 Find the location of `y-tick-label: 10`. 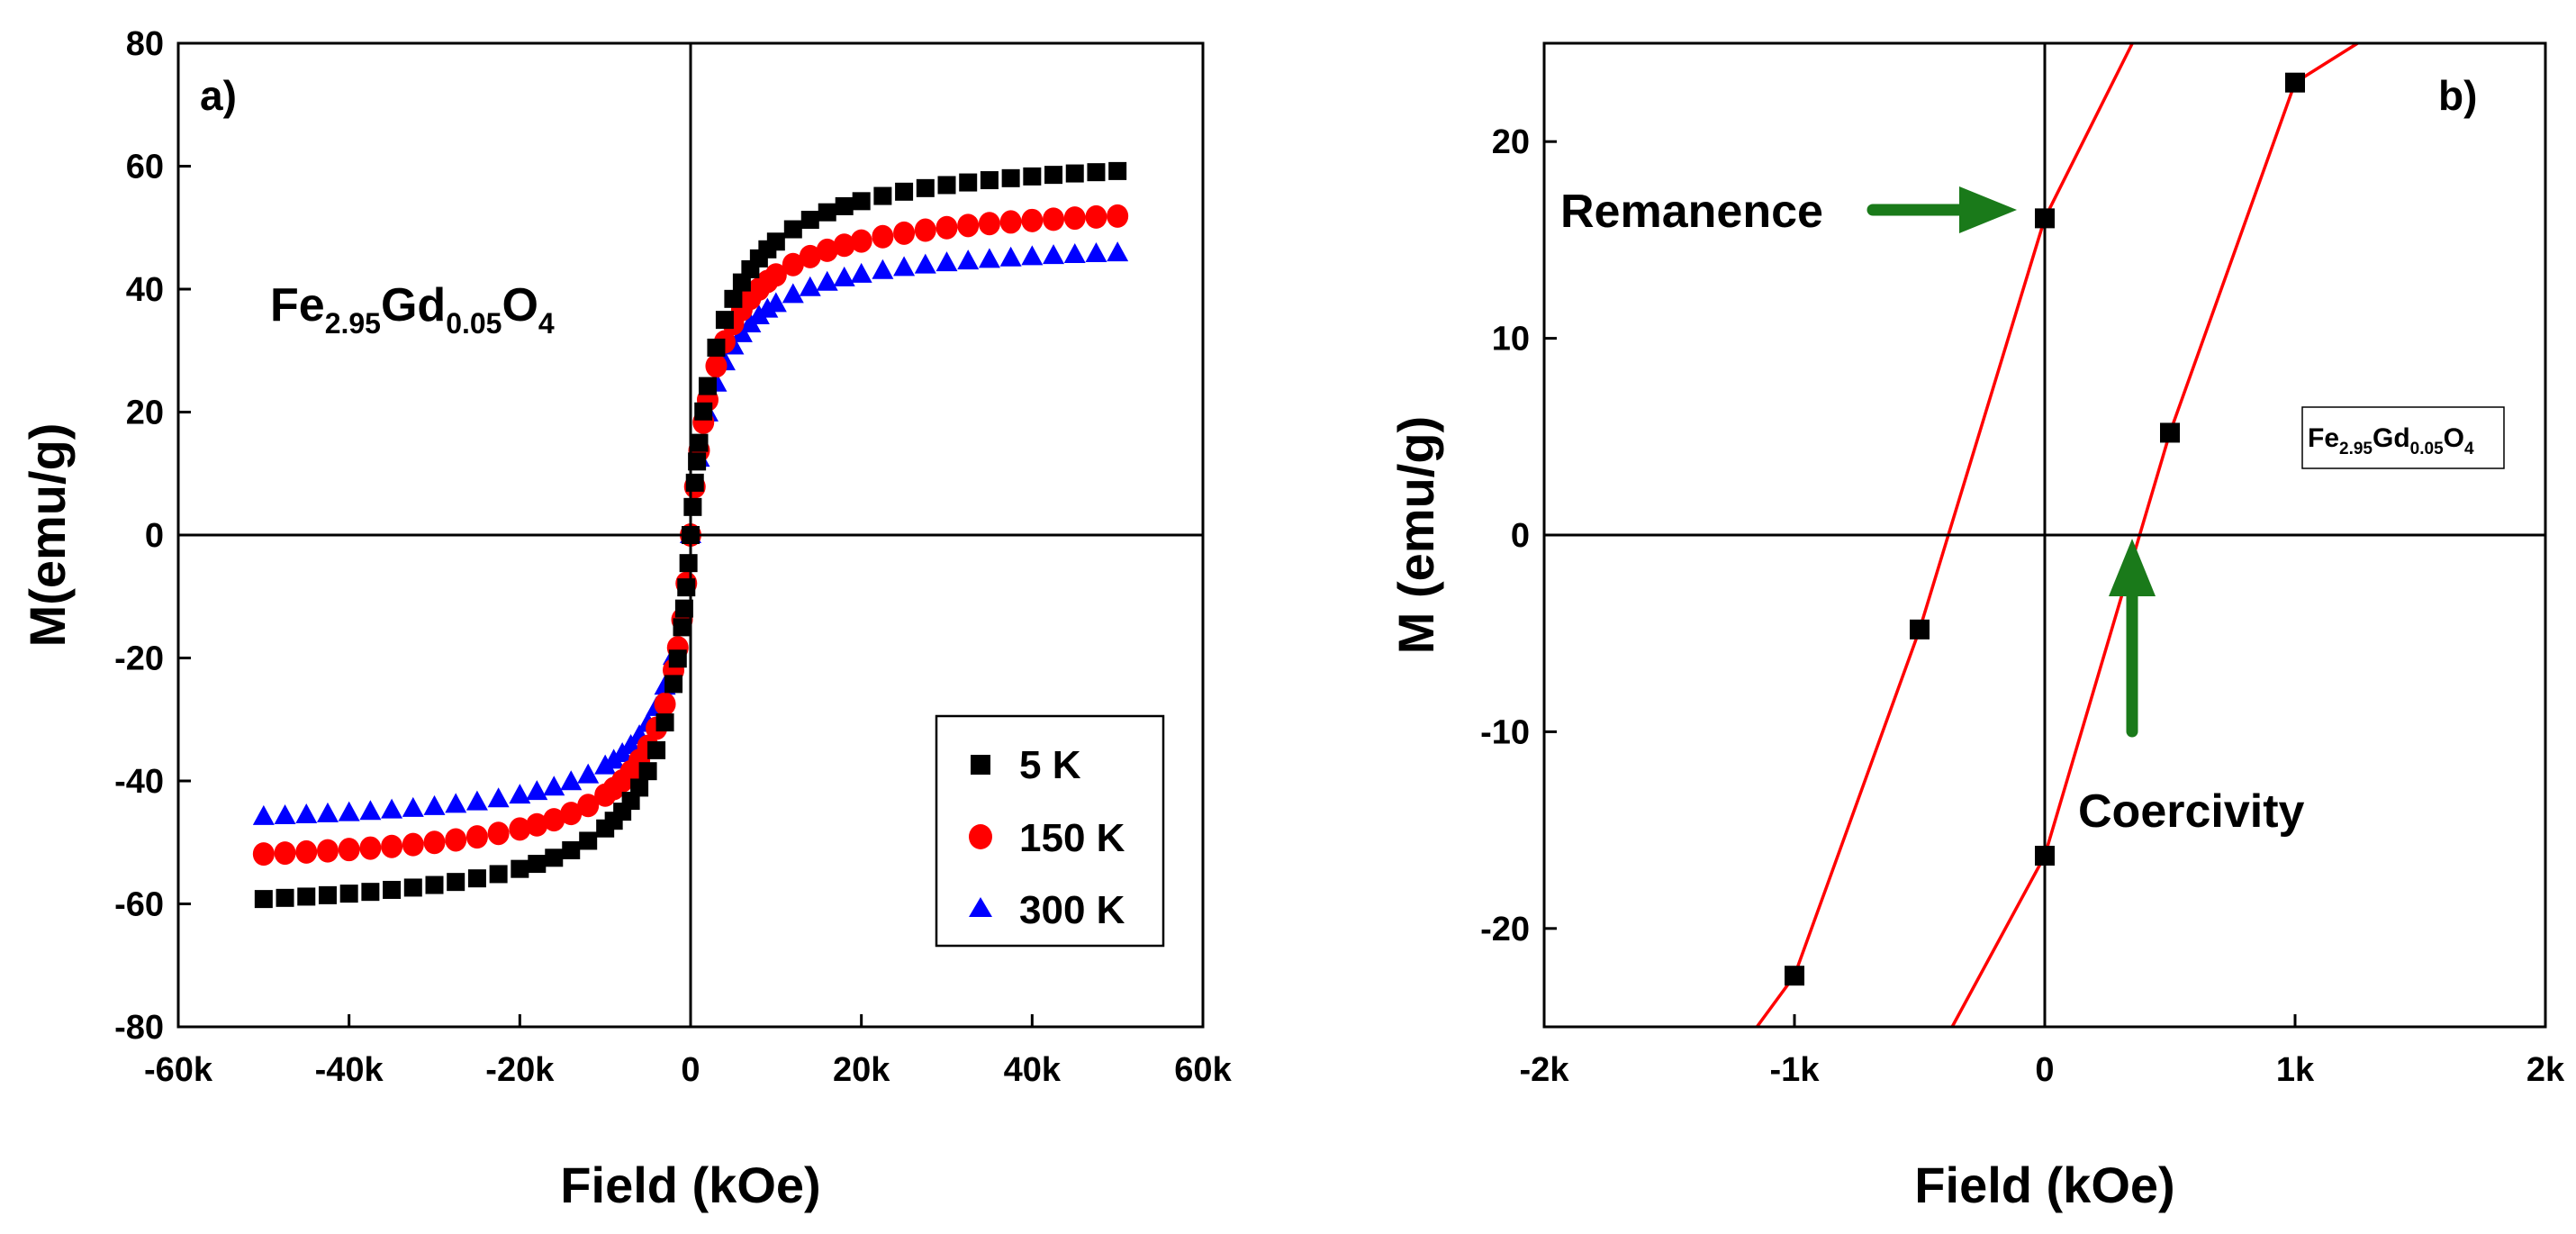

y-tick-label: 10 is located at coordinates (1511, 339).